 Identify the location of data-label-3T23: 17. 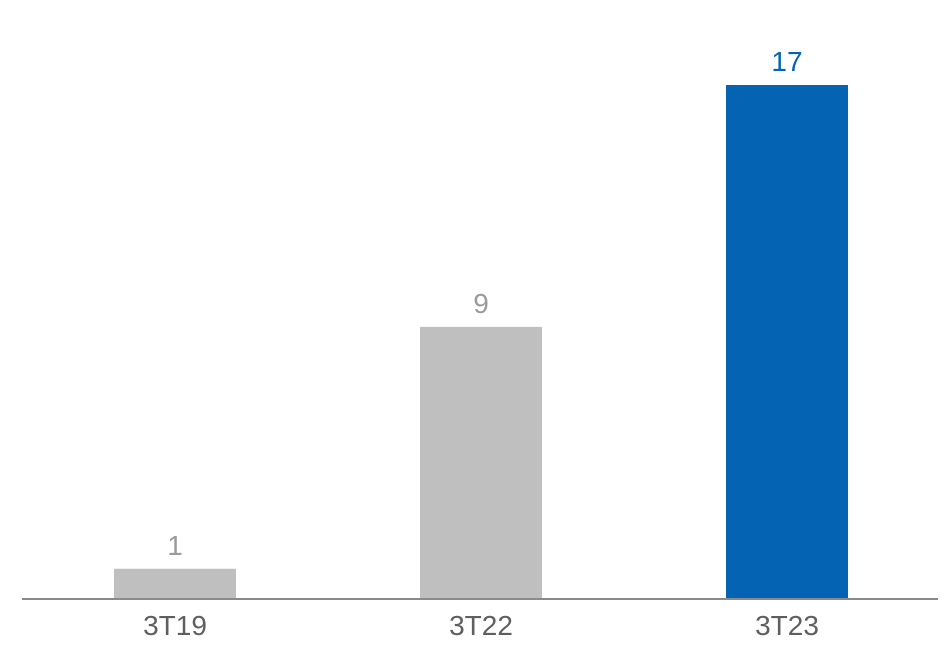
(786, 61).